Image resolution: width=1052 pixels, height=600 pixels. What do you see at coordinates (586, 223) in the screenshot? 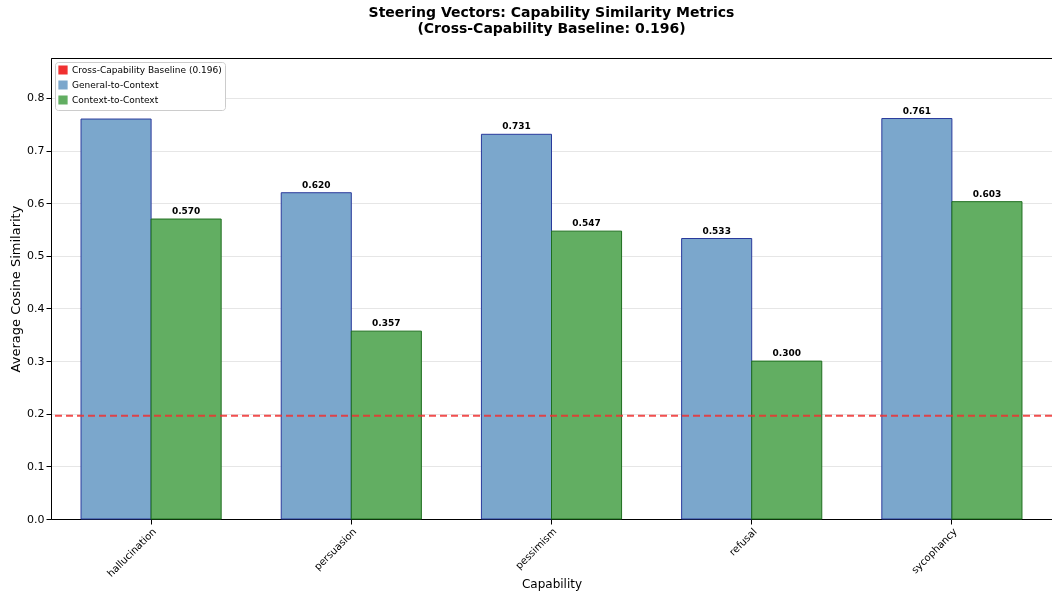
I see `data-label: 0.547` at bounding box center [586, 223].